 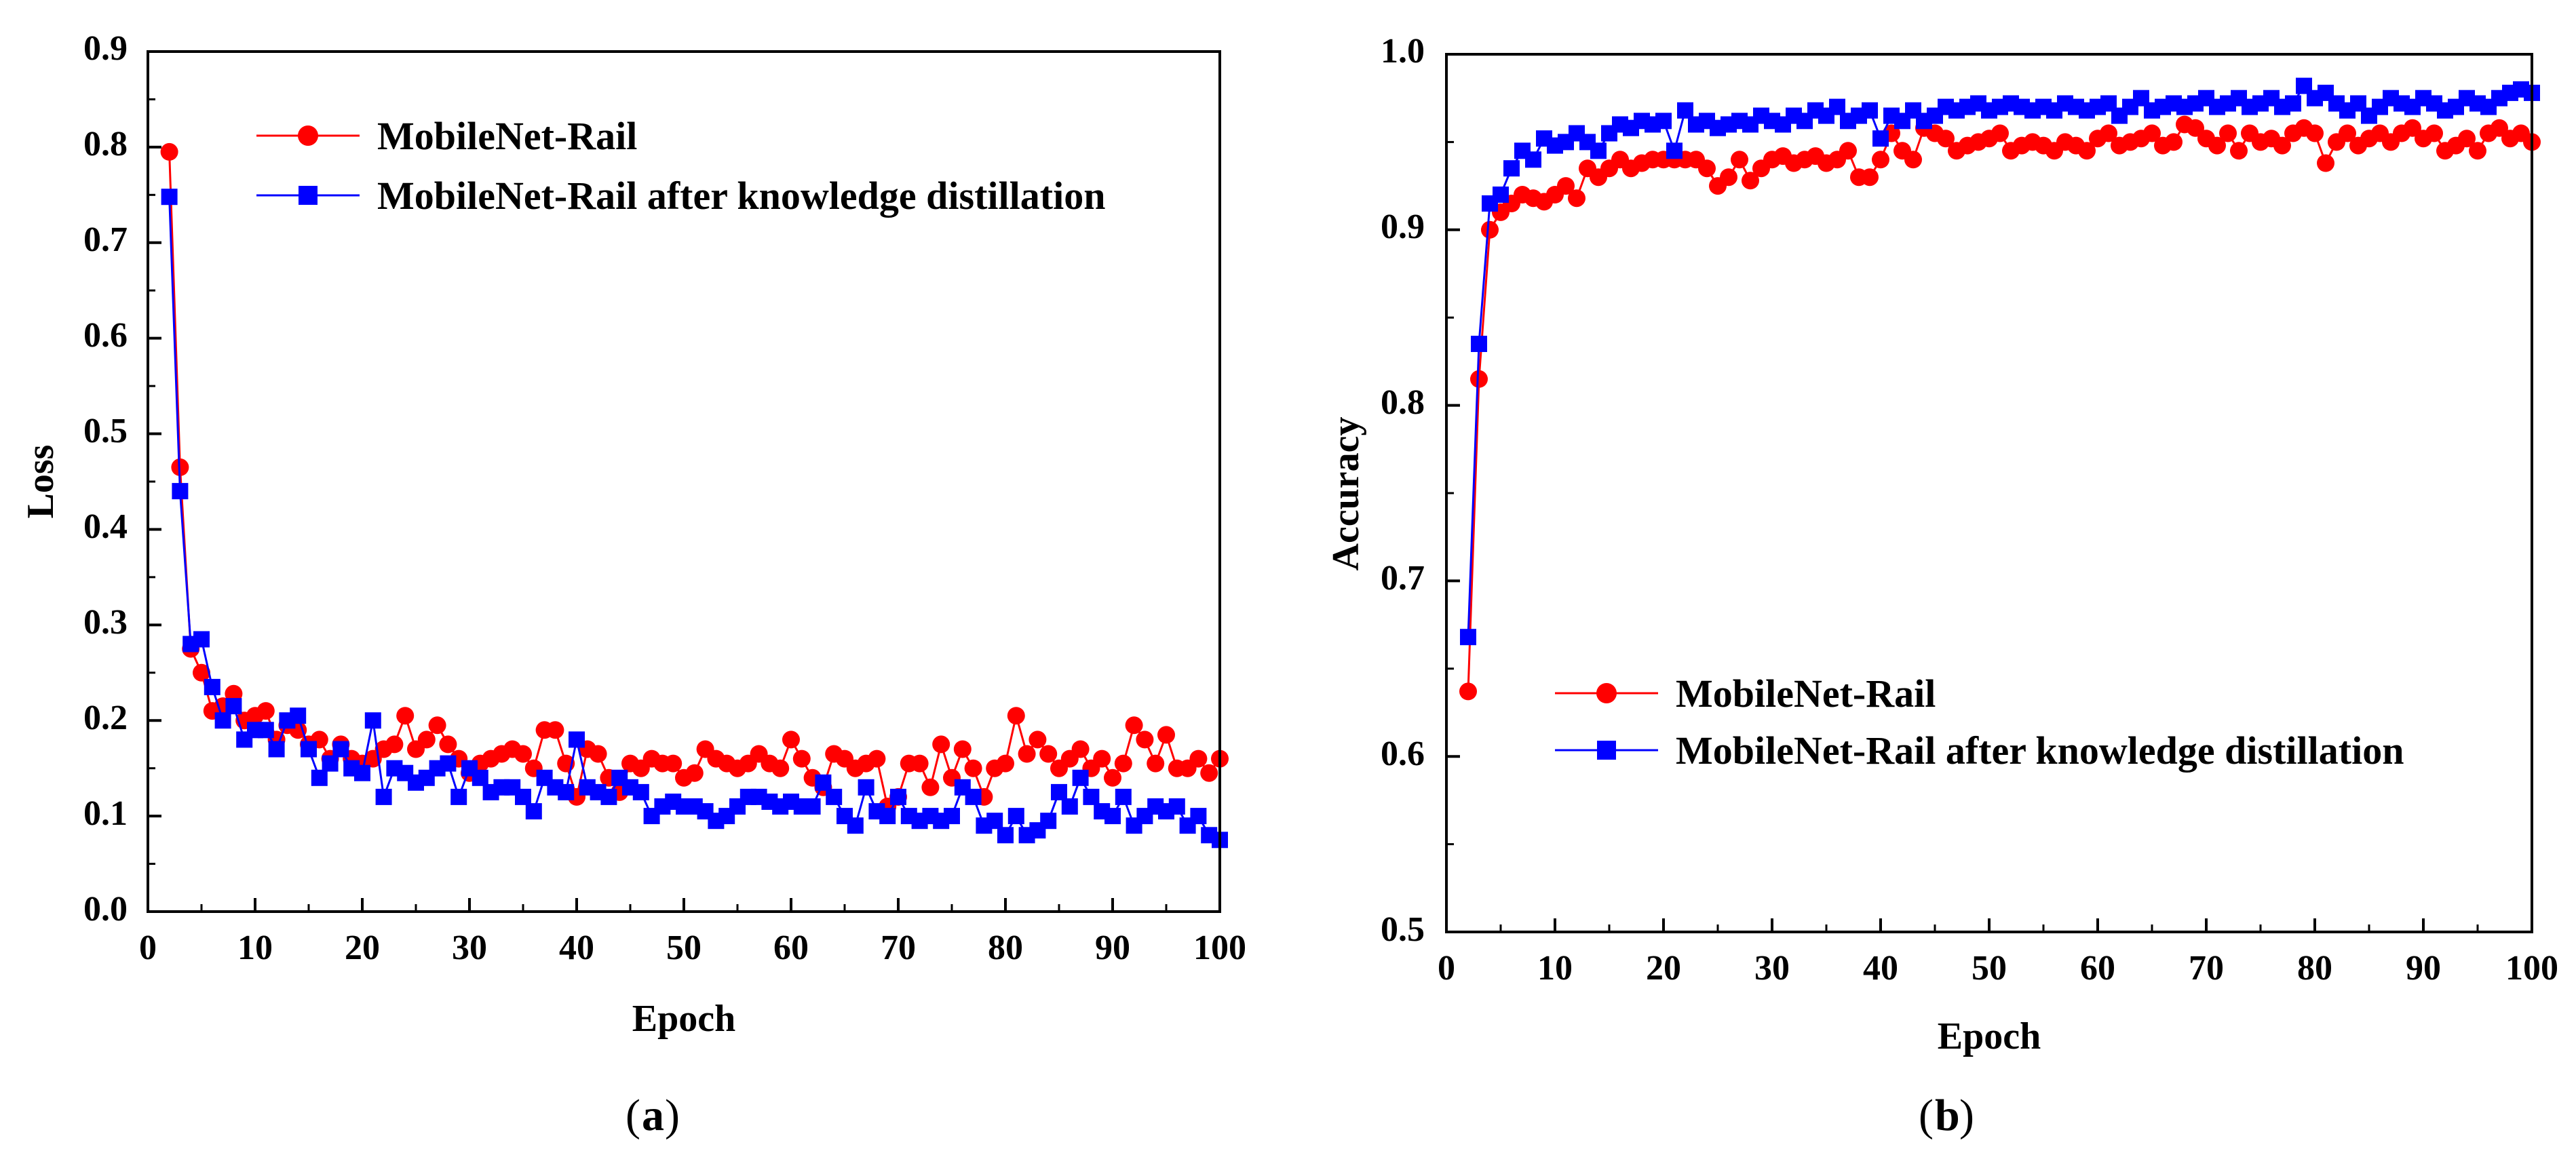 What do you see at coordinates (105, 335) in the screenshot?
I see `chart-a-ytick-label: 0.6` at bounding box center [105, 335].